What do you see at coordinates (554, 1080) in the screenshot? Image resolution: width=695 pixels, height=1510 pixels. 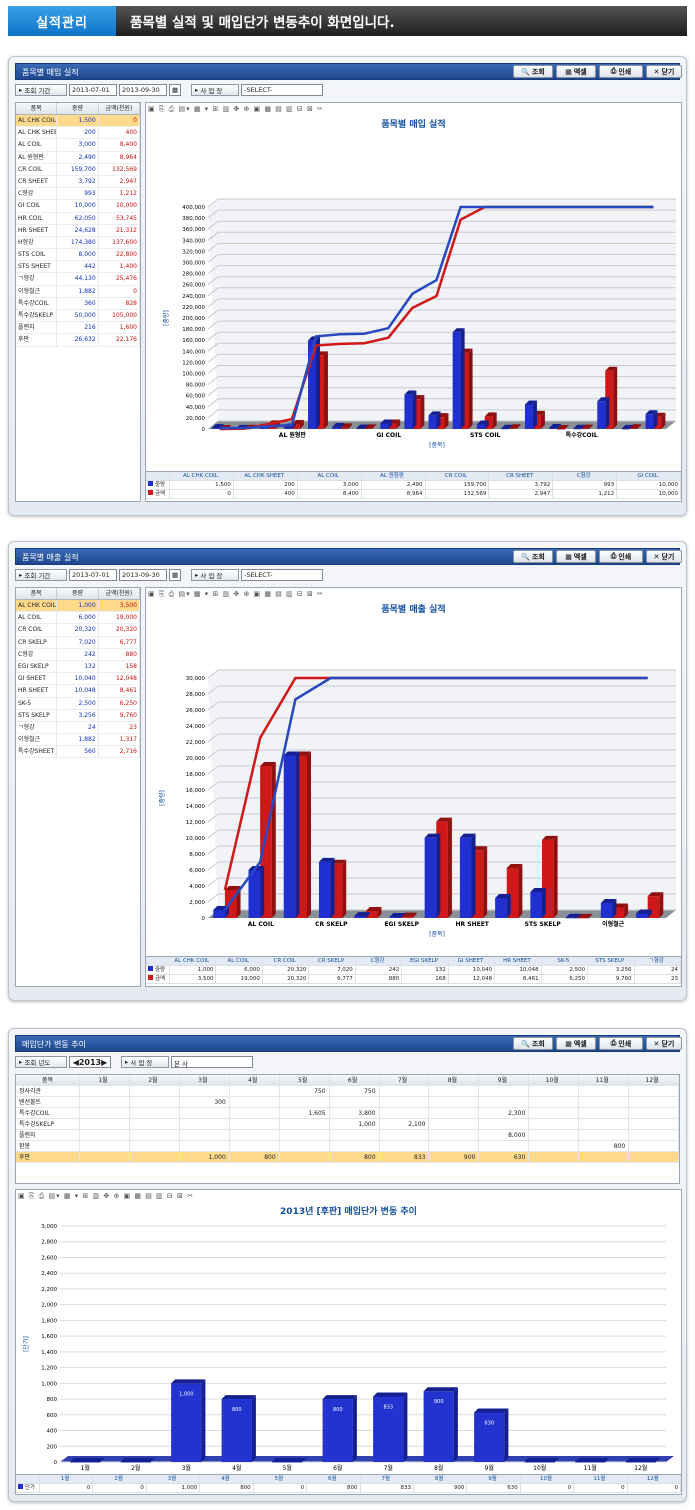 I see `grid-header-cell: 10월` at bounding box center [554, 1080].